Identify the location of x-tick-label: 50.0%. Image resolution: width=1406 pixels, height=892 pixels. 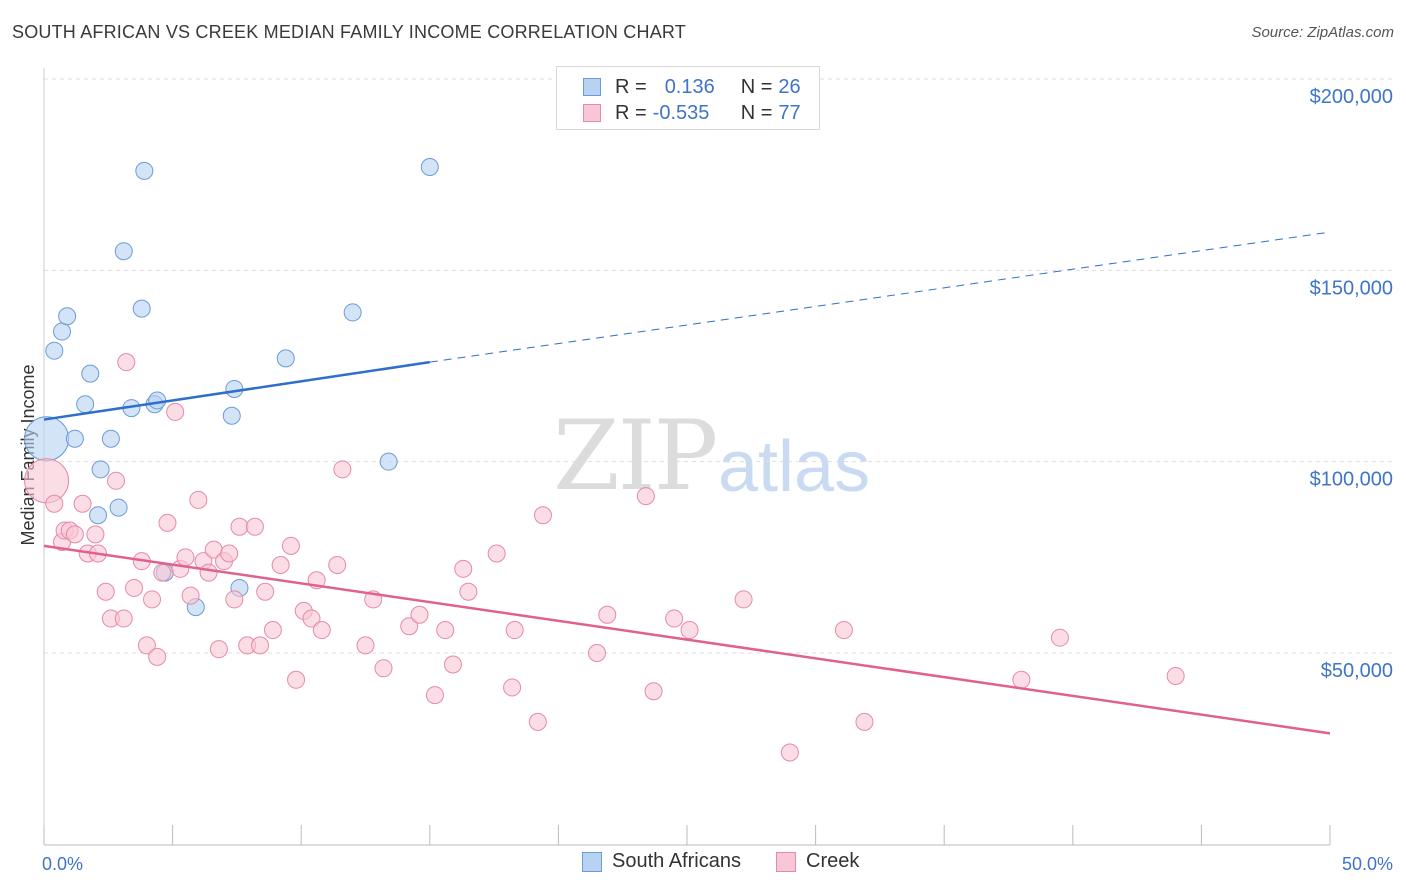
(1367, 864).